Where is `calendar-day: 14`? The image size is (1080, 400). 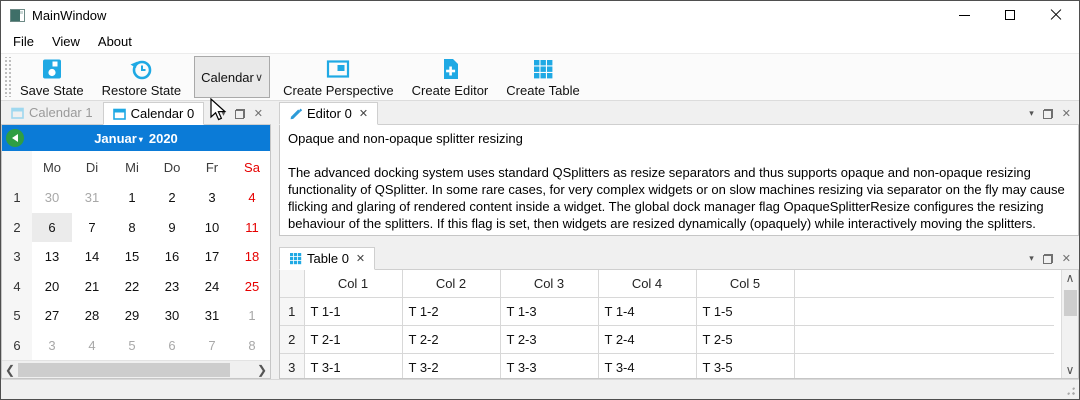 calendar-day: 14 is located at coordinates (92, 257).